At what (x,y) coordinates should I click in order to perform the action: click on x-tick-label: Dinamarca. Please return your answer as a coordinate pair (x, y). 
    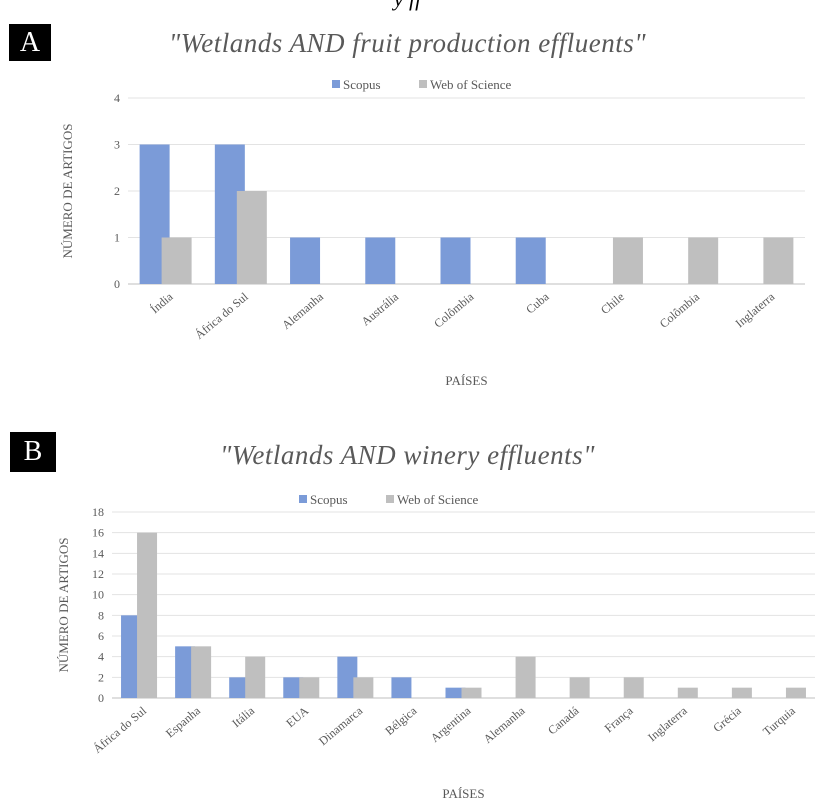
    Looking at the image, I should click on (341, 725).